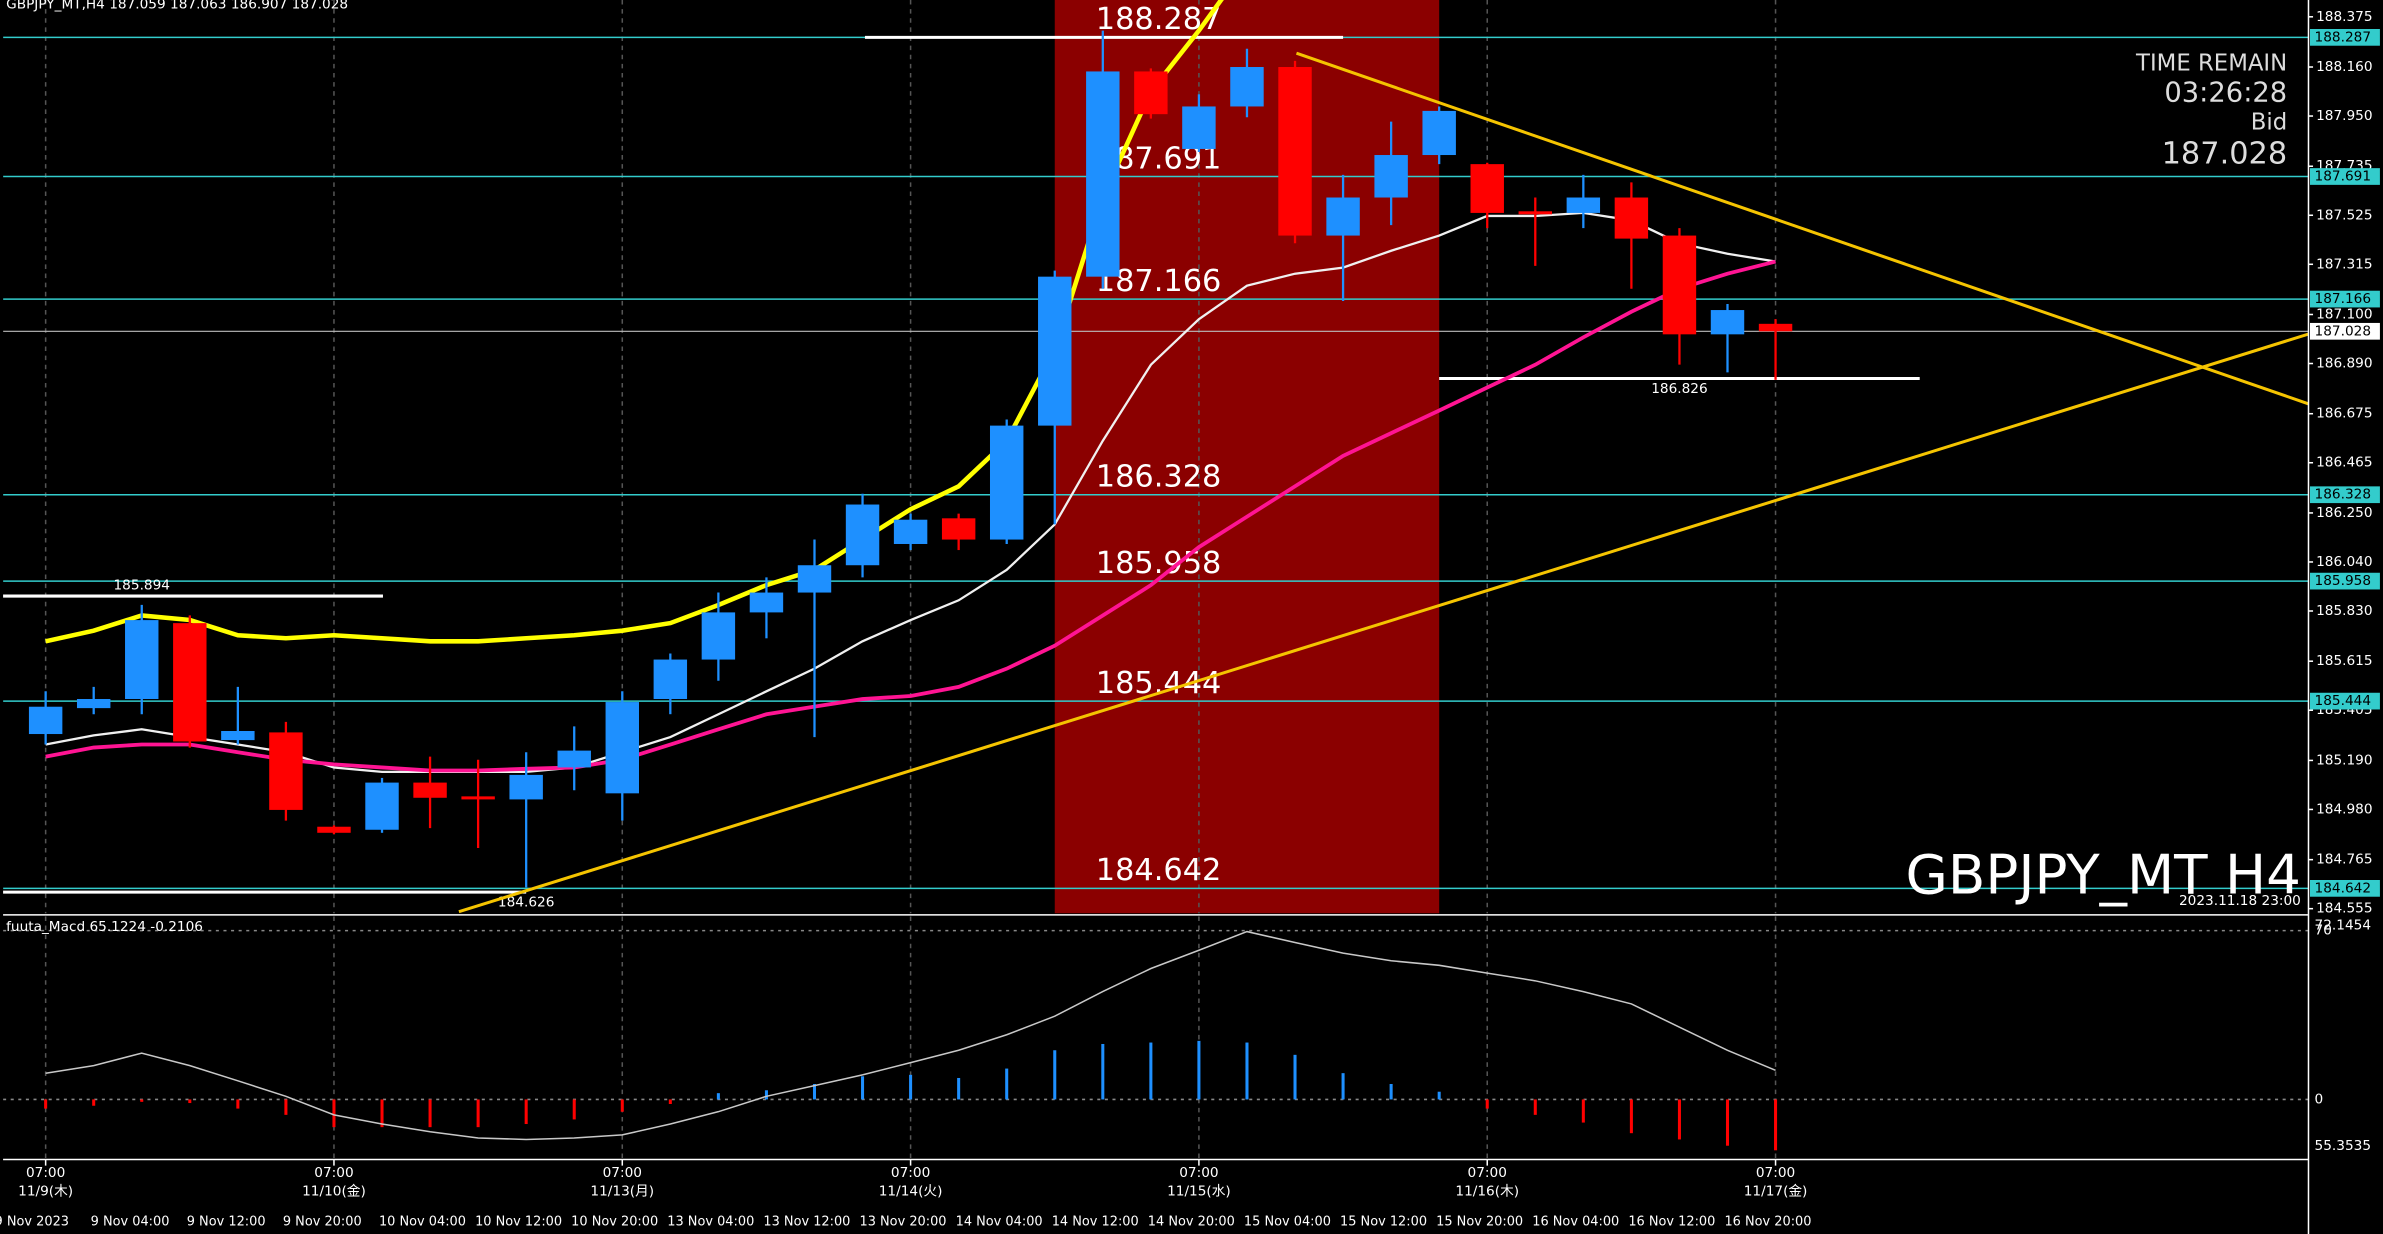 The height and width of the screenshot is (1234, 2383). Describe the element at coordinates (2343, 1146) in the screenshot. I see `macd-bottom-label: 55.3535` at that location.